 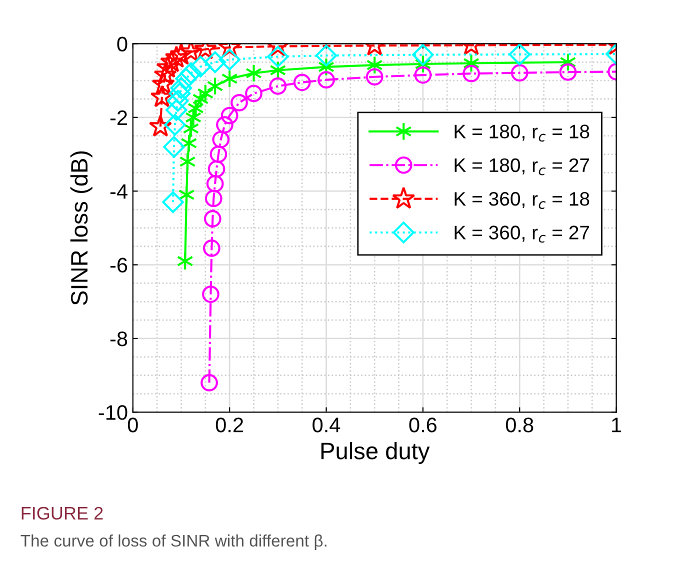 I want to click on y-tick-label: -4, so click(x=119, y=191).